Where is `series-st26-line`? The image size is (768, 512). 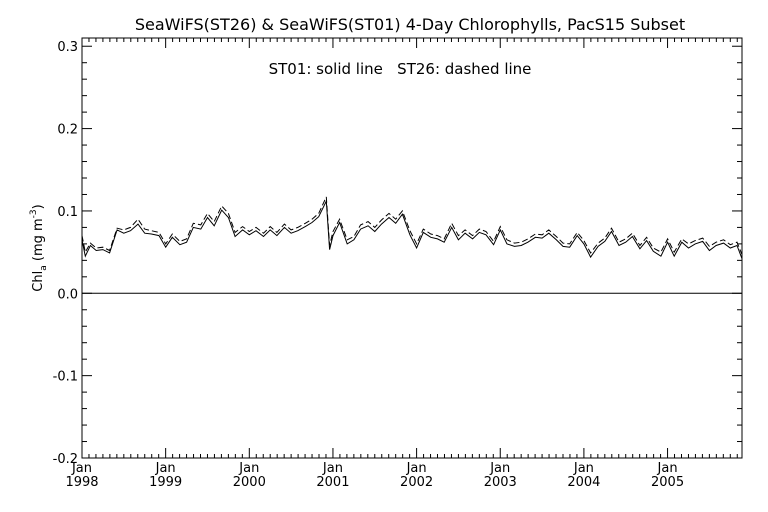
series-st26-line is located at coordinates (412, 225).